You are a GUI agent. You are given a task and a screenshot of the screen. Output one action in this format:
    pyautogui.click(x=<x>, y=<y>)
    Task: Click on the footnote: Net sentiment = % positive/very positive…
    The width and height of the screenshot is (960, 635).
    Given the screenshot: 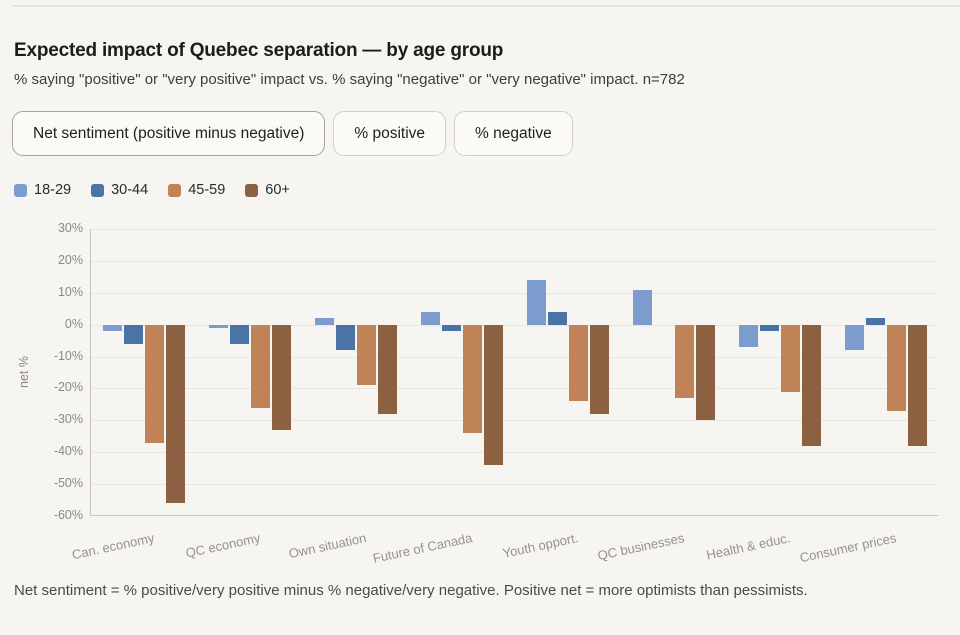 What is the action you would take?
    pyautogui.click(x=411, y=590)
    